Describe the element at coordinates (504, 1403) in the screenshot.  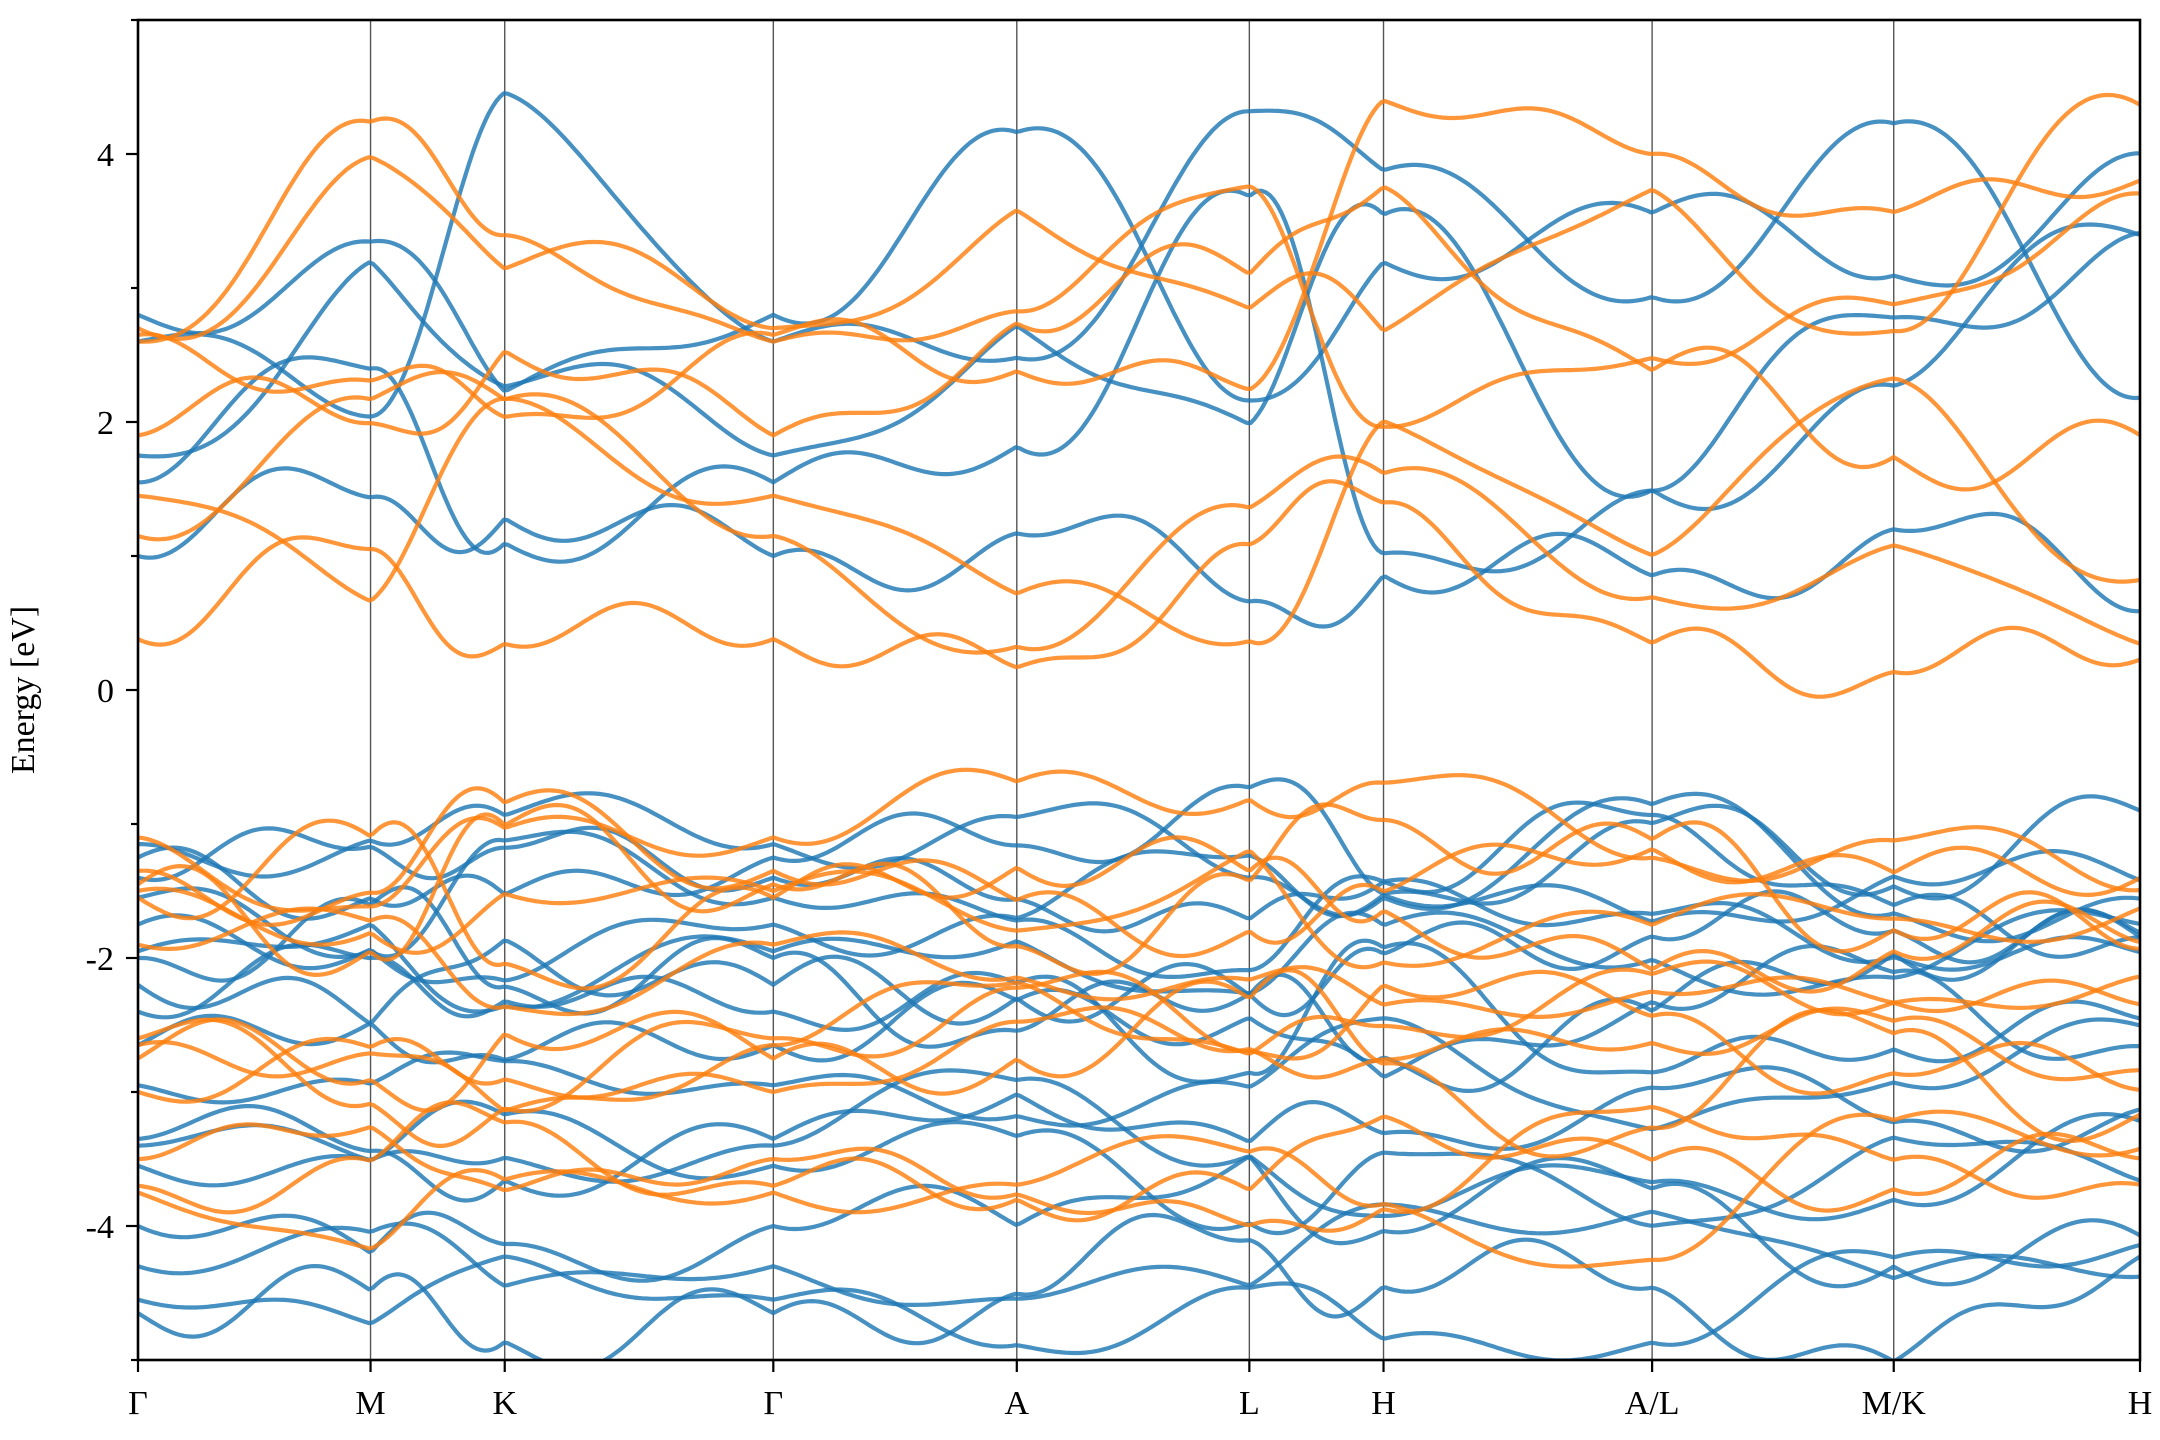
I see `x-tick-label: K` at that location.